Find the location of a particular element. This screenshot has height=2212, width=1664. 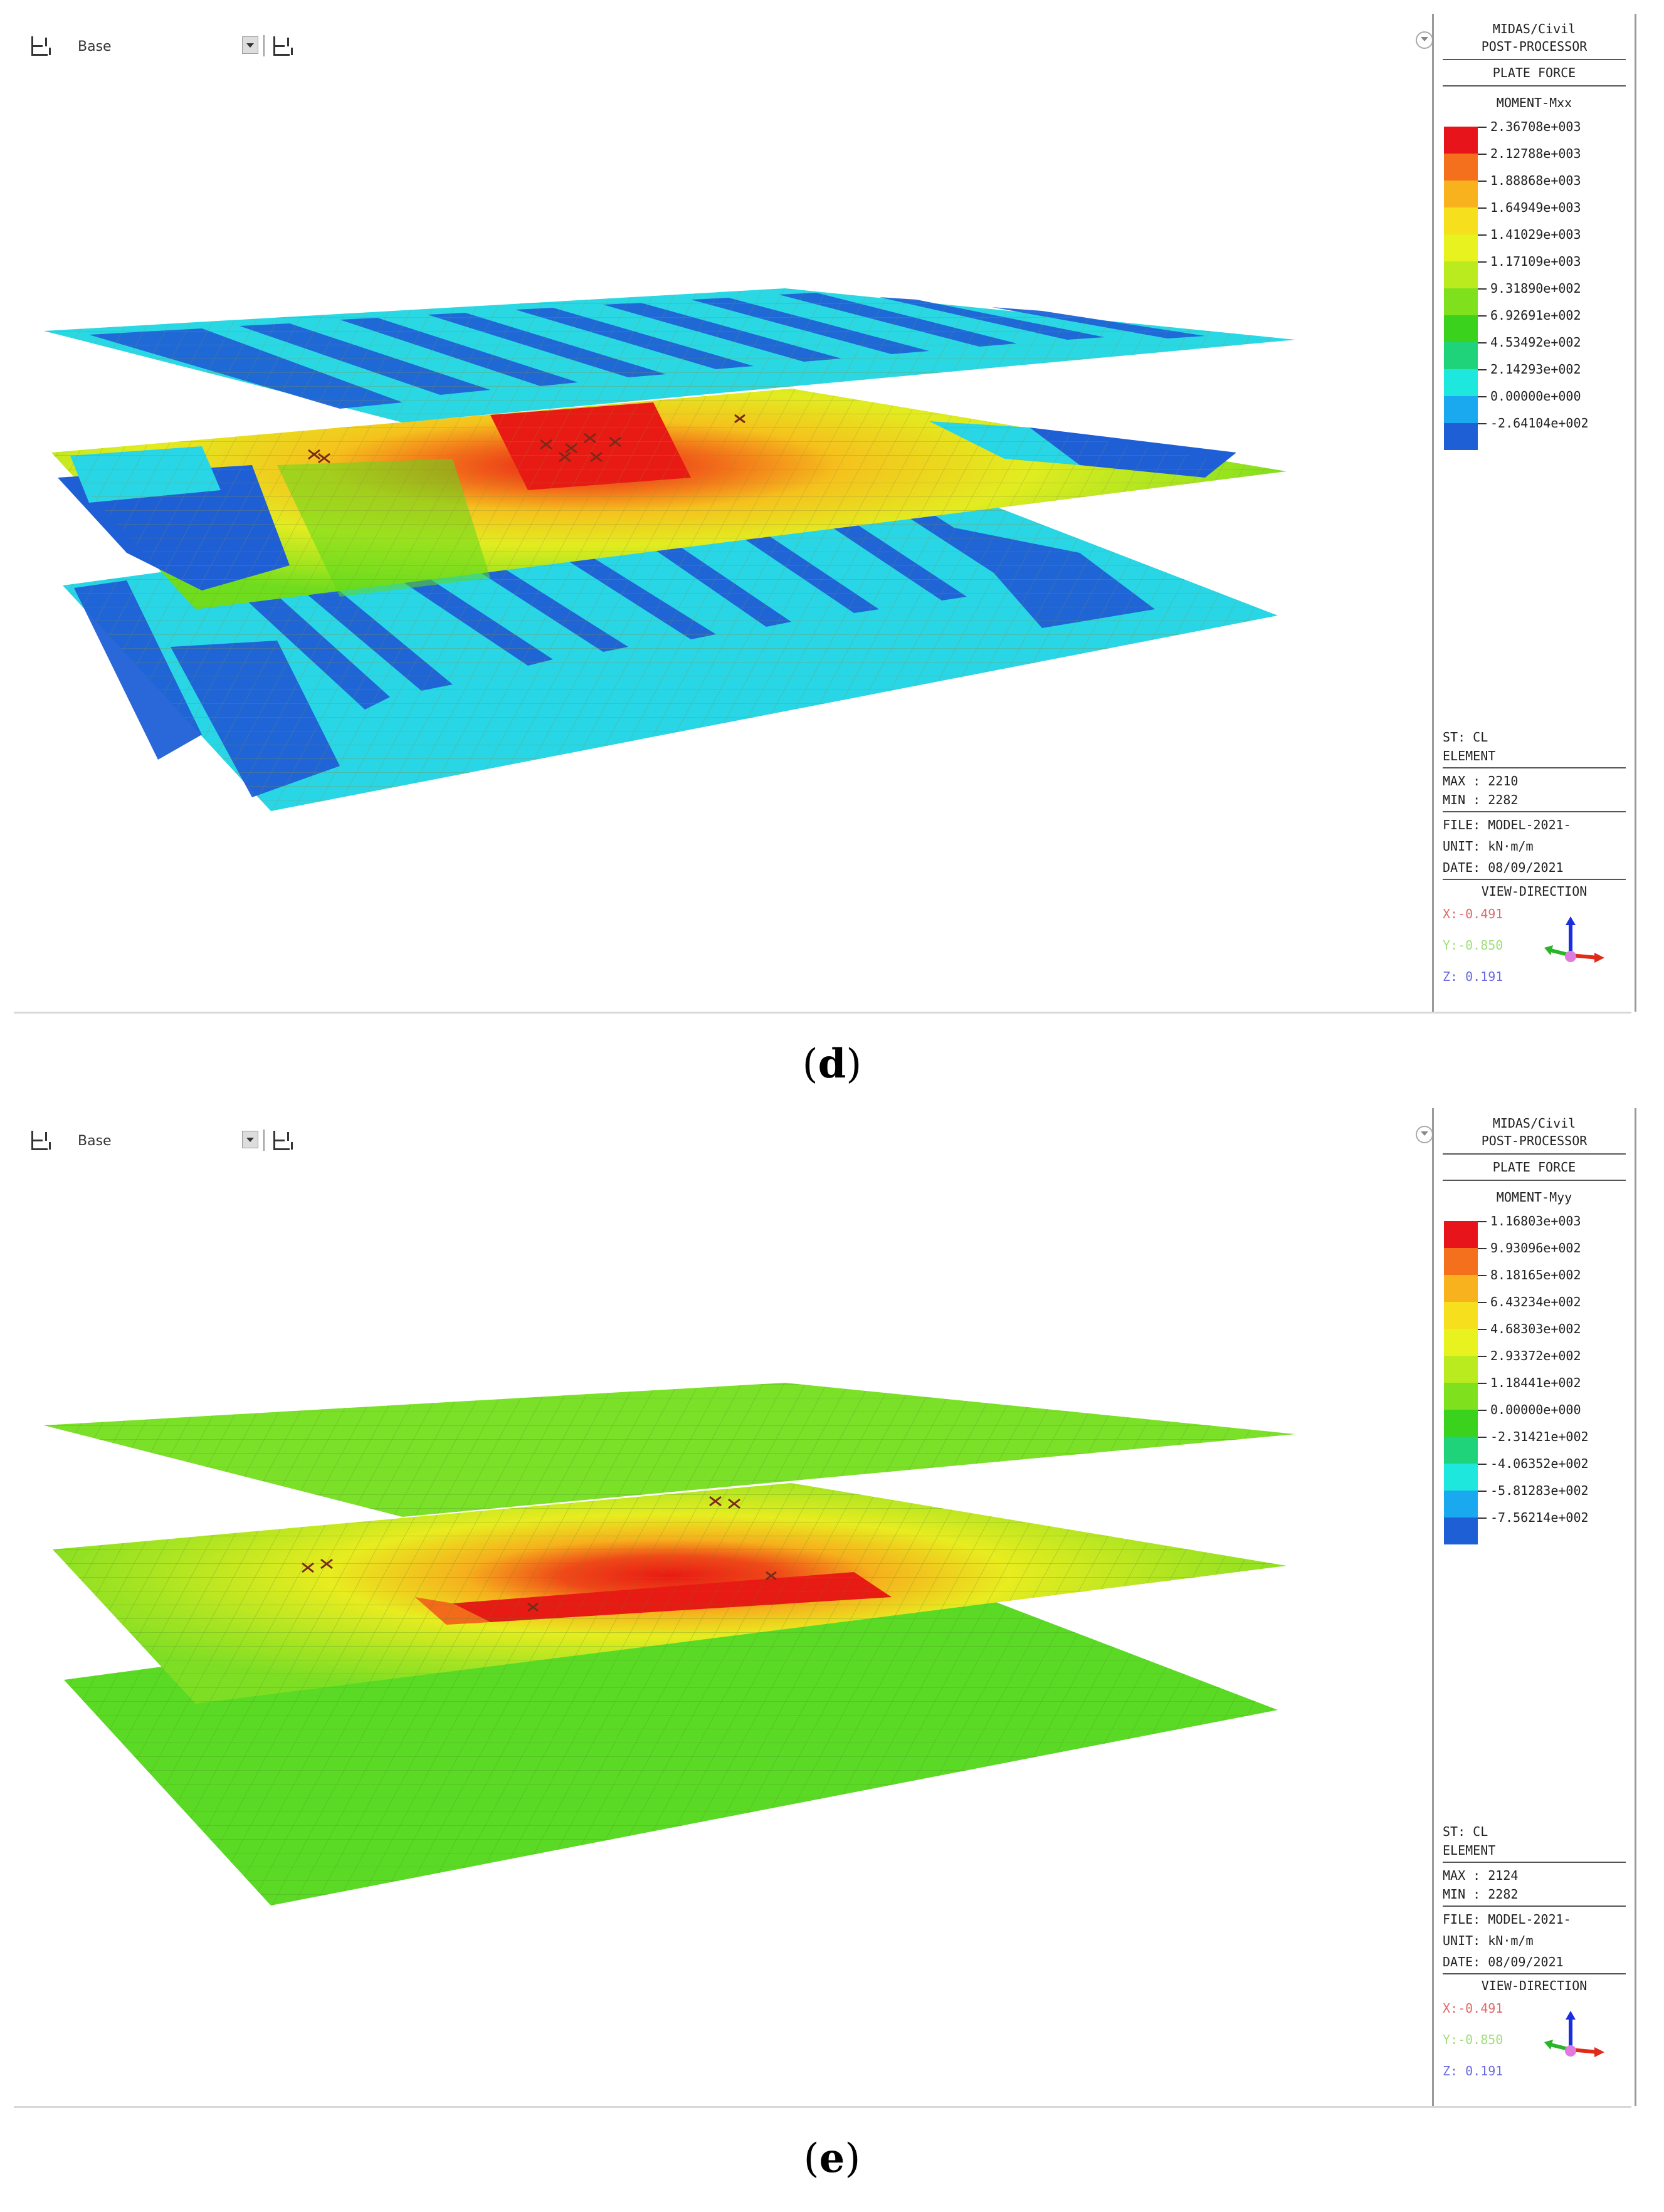

legend-label: -2.64104e+002 is located at coordinates (1539, 423).